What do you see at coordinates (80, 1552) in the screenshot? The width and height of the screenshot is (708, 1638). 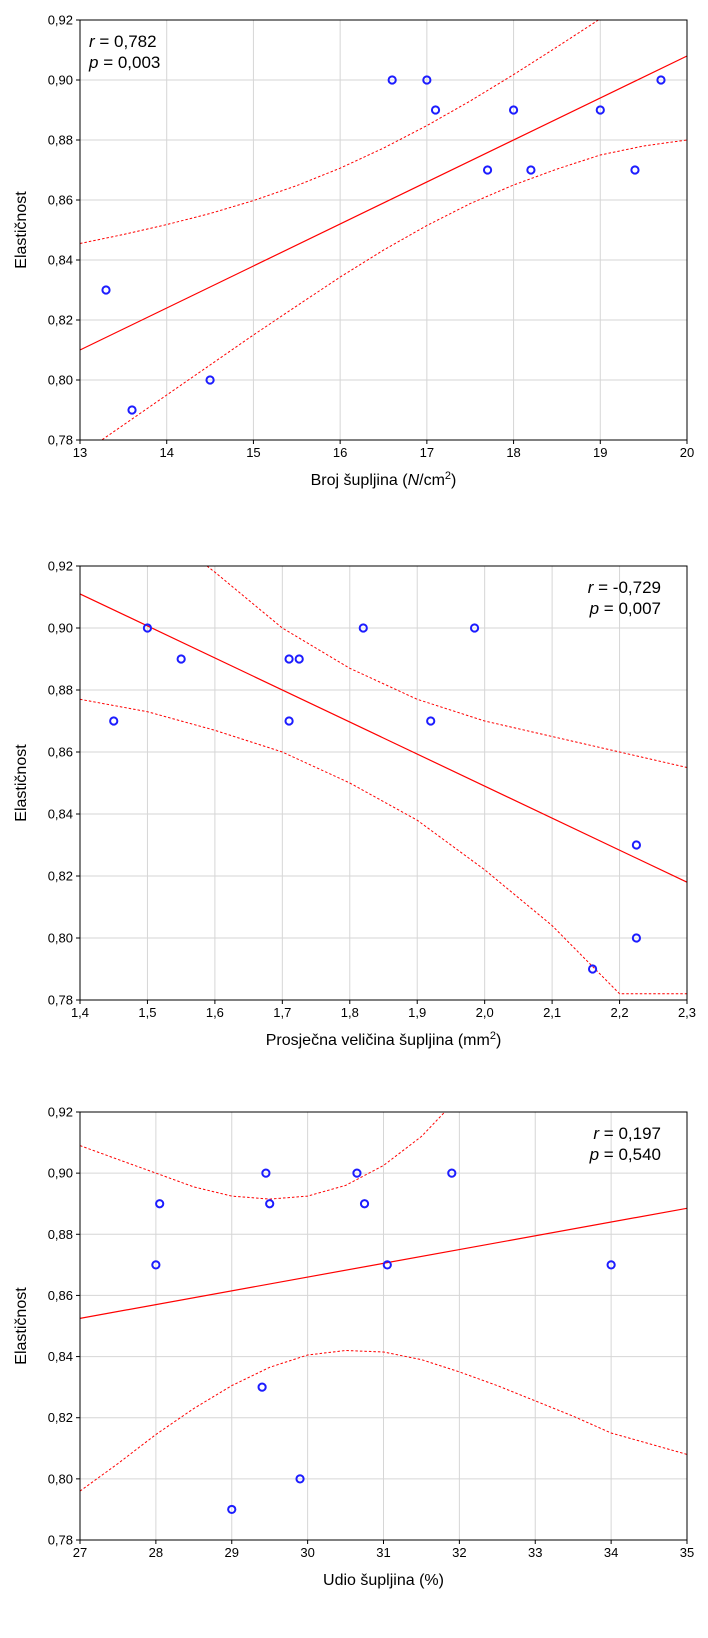 I see `x-tick-label: 27` at bounding box center [80, 1552].